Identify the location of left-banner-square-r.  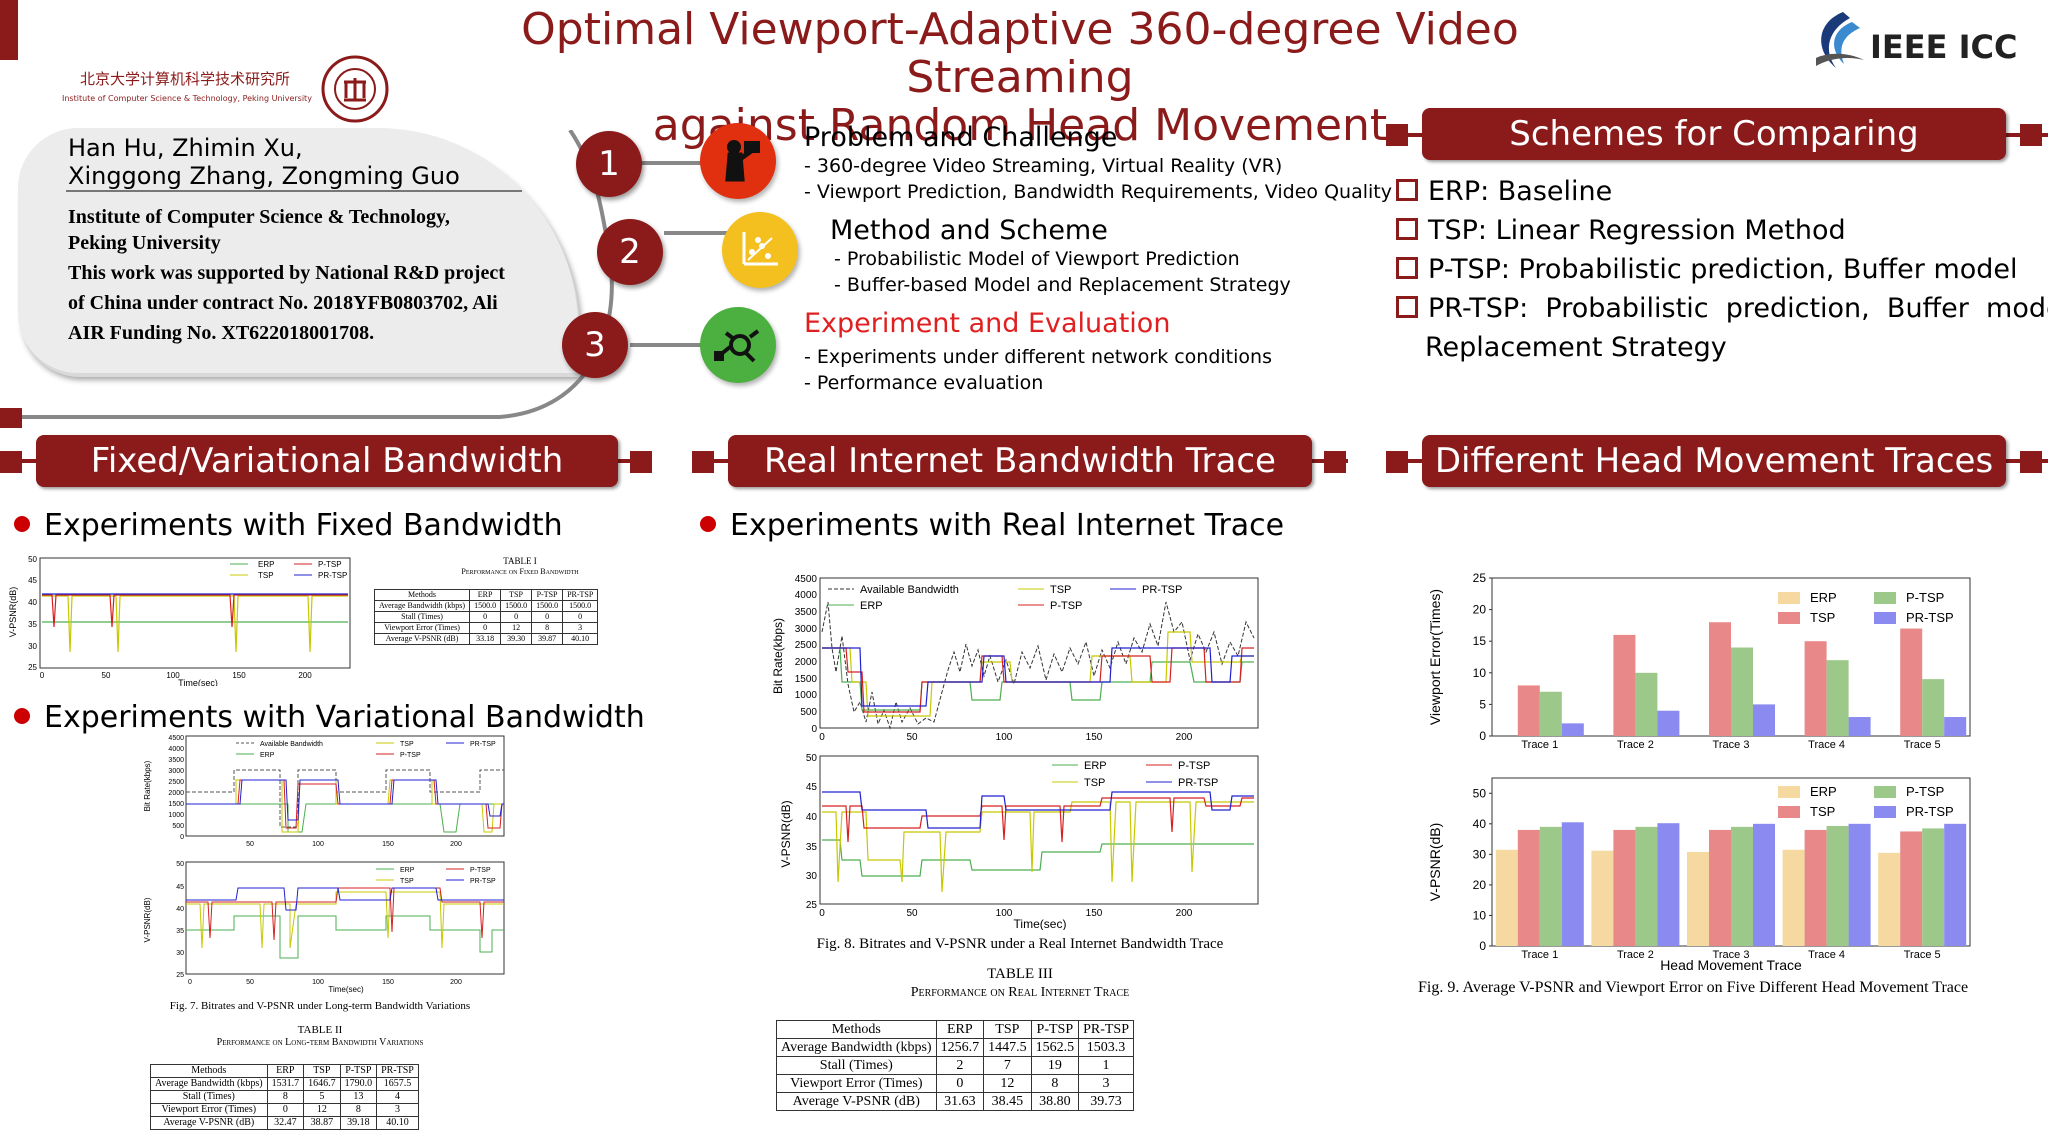
(641, 462).